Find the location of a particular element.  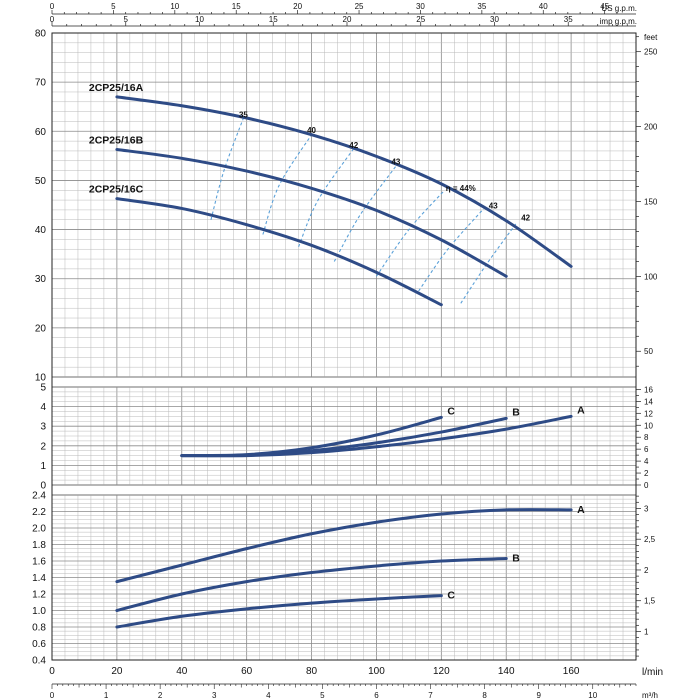

curve-power-a is located at coordinates (344, 546).